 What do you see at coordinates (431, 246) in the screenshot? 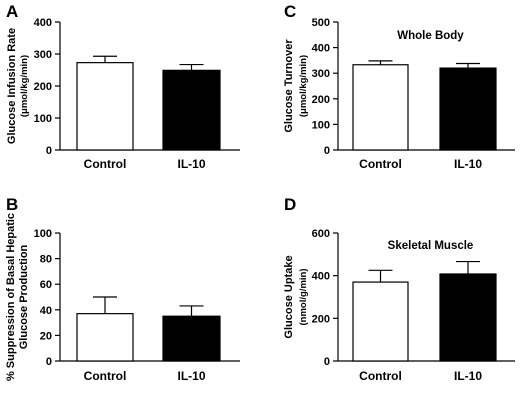
I see `panel-subtitle: Skeletal Muscle` at bounding box center [431, 246].